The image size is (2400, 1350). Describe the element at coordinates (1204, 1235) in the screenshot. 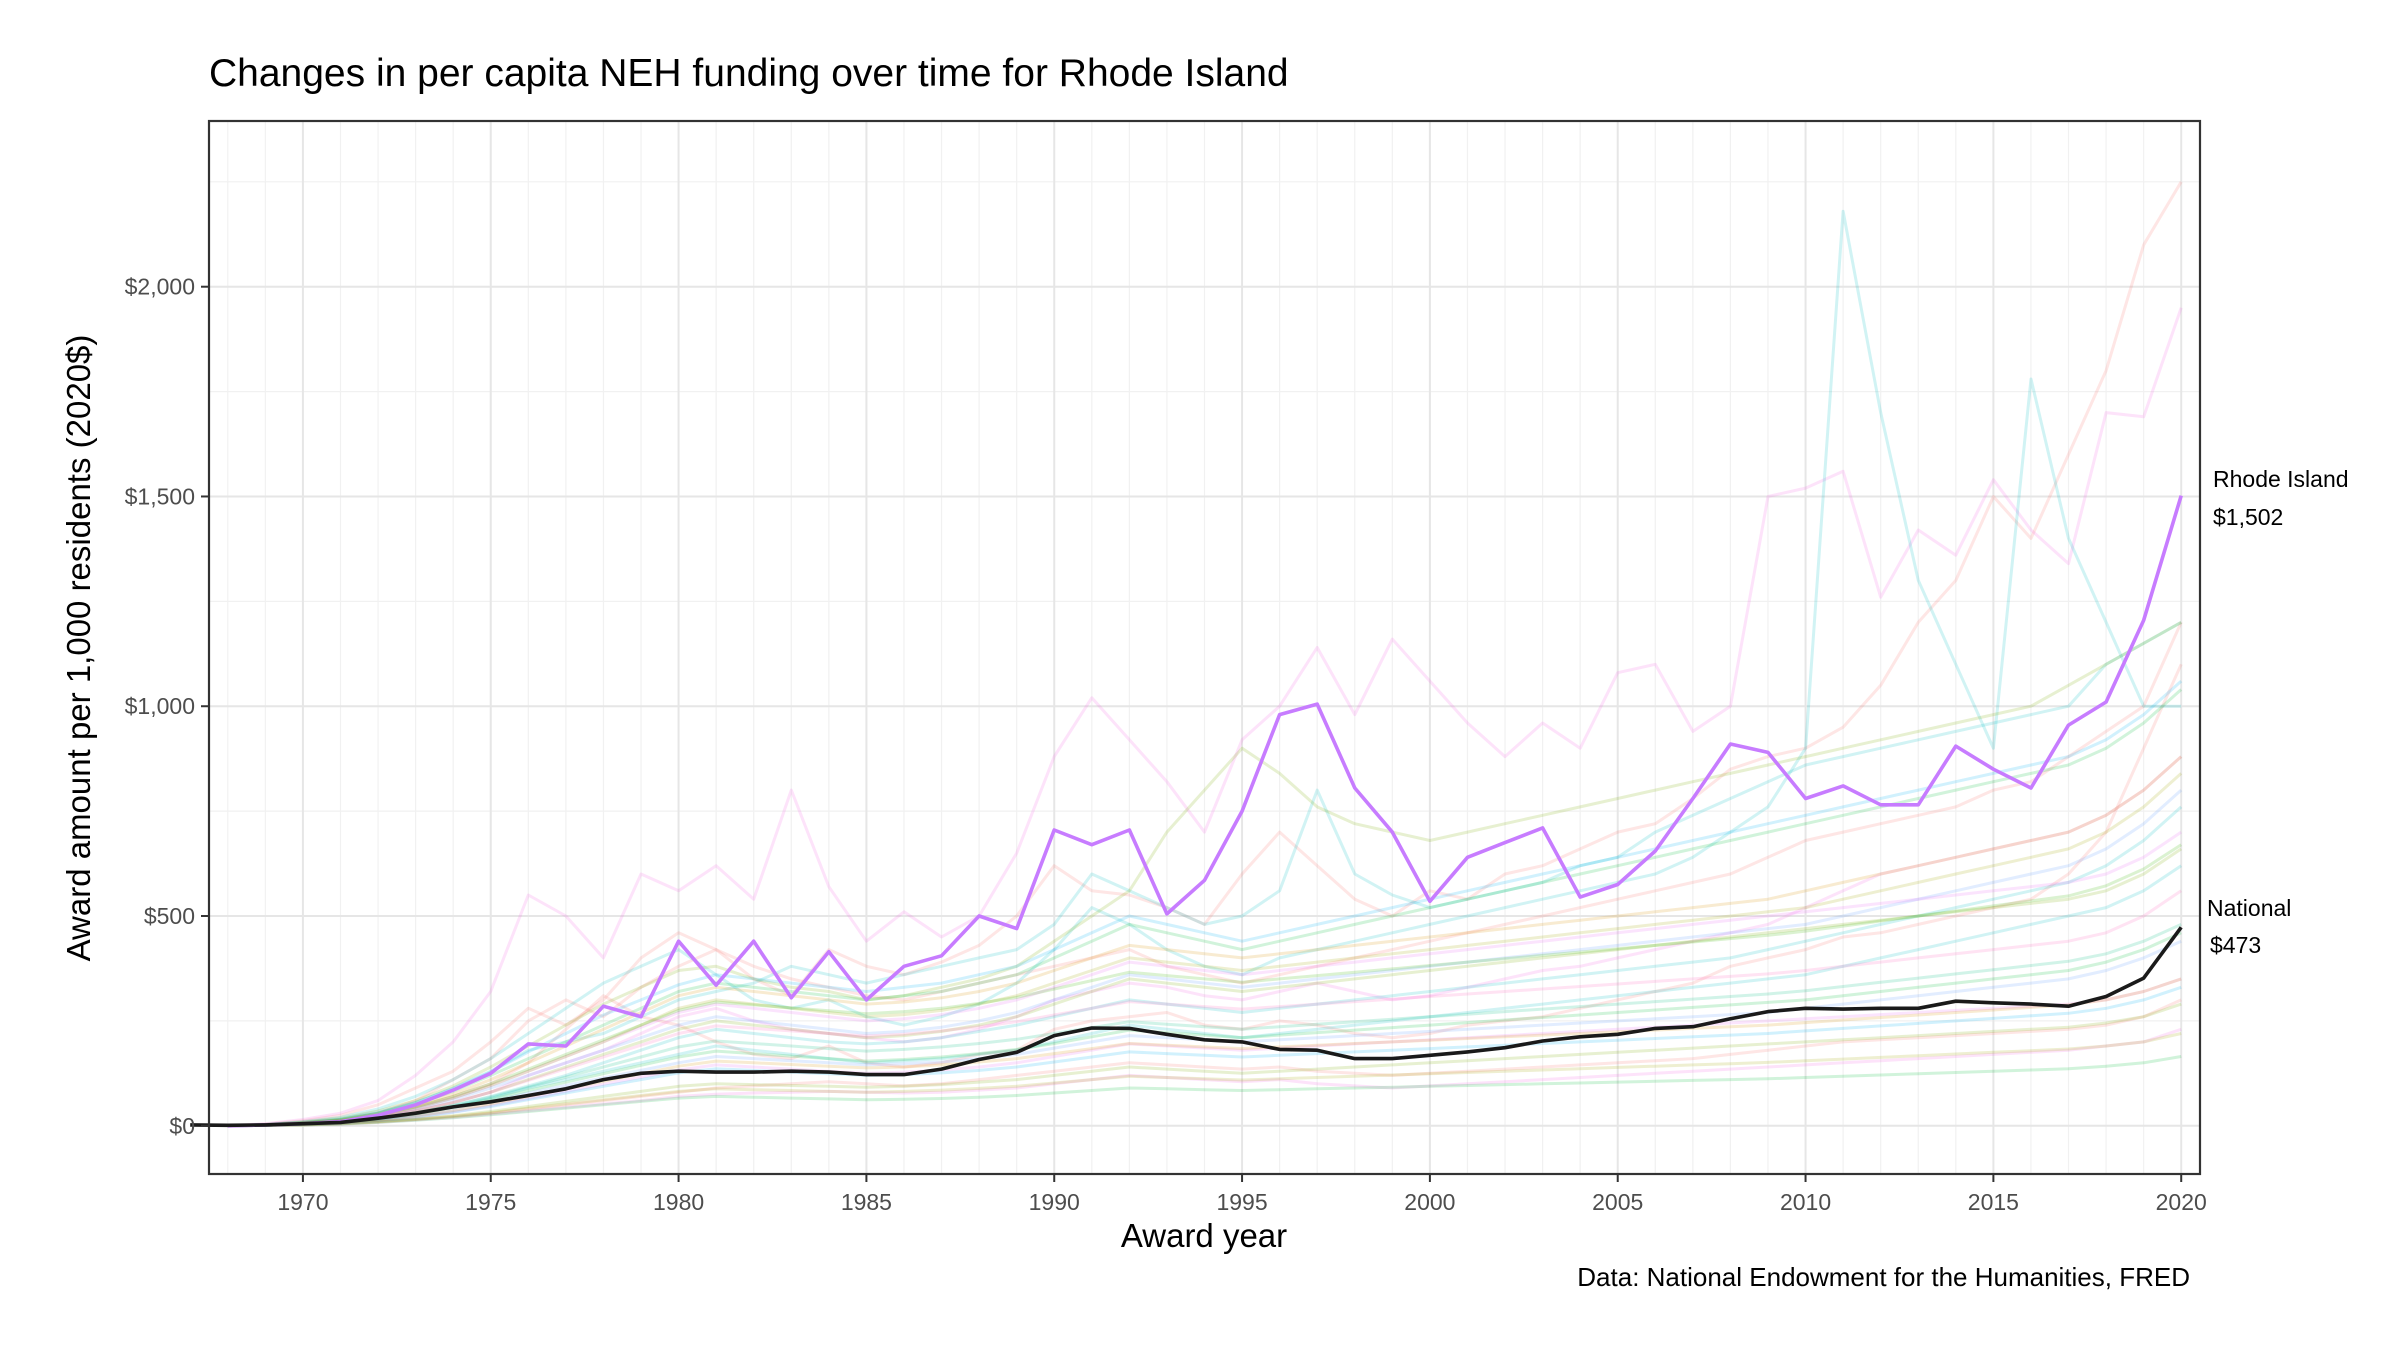

I see `x-axis-title: Award year` at that location.